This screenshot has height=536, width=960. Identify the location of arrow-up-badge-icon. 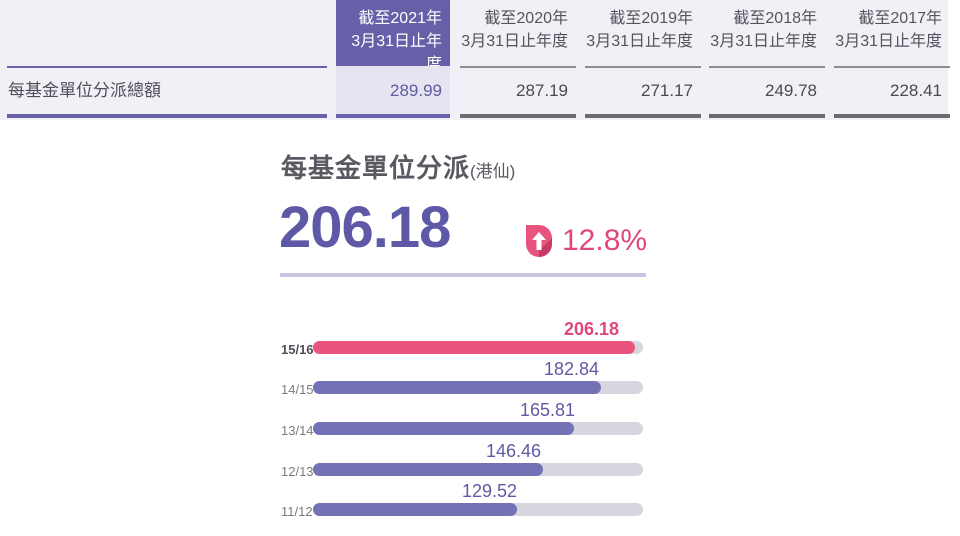
(539, 241).